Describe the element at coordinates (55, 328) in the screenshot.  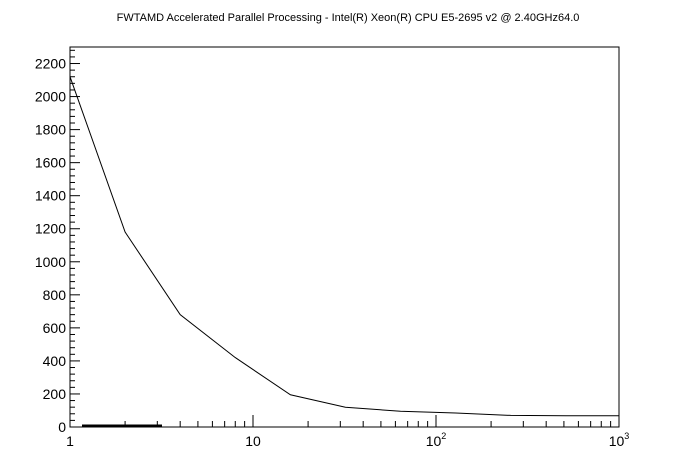
I see `y-tick-label: 600` at that location.